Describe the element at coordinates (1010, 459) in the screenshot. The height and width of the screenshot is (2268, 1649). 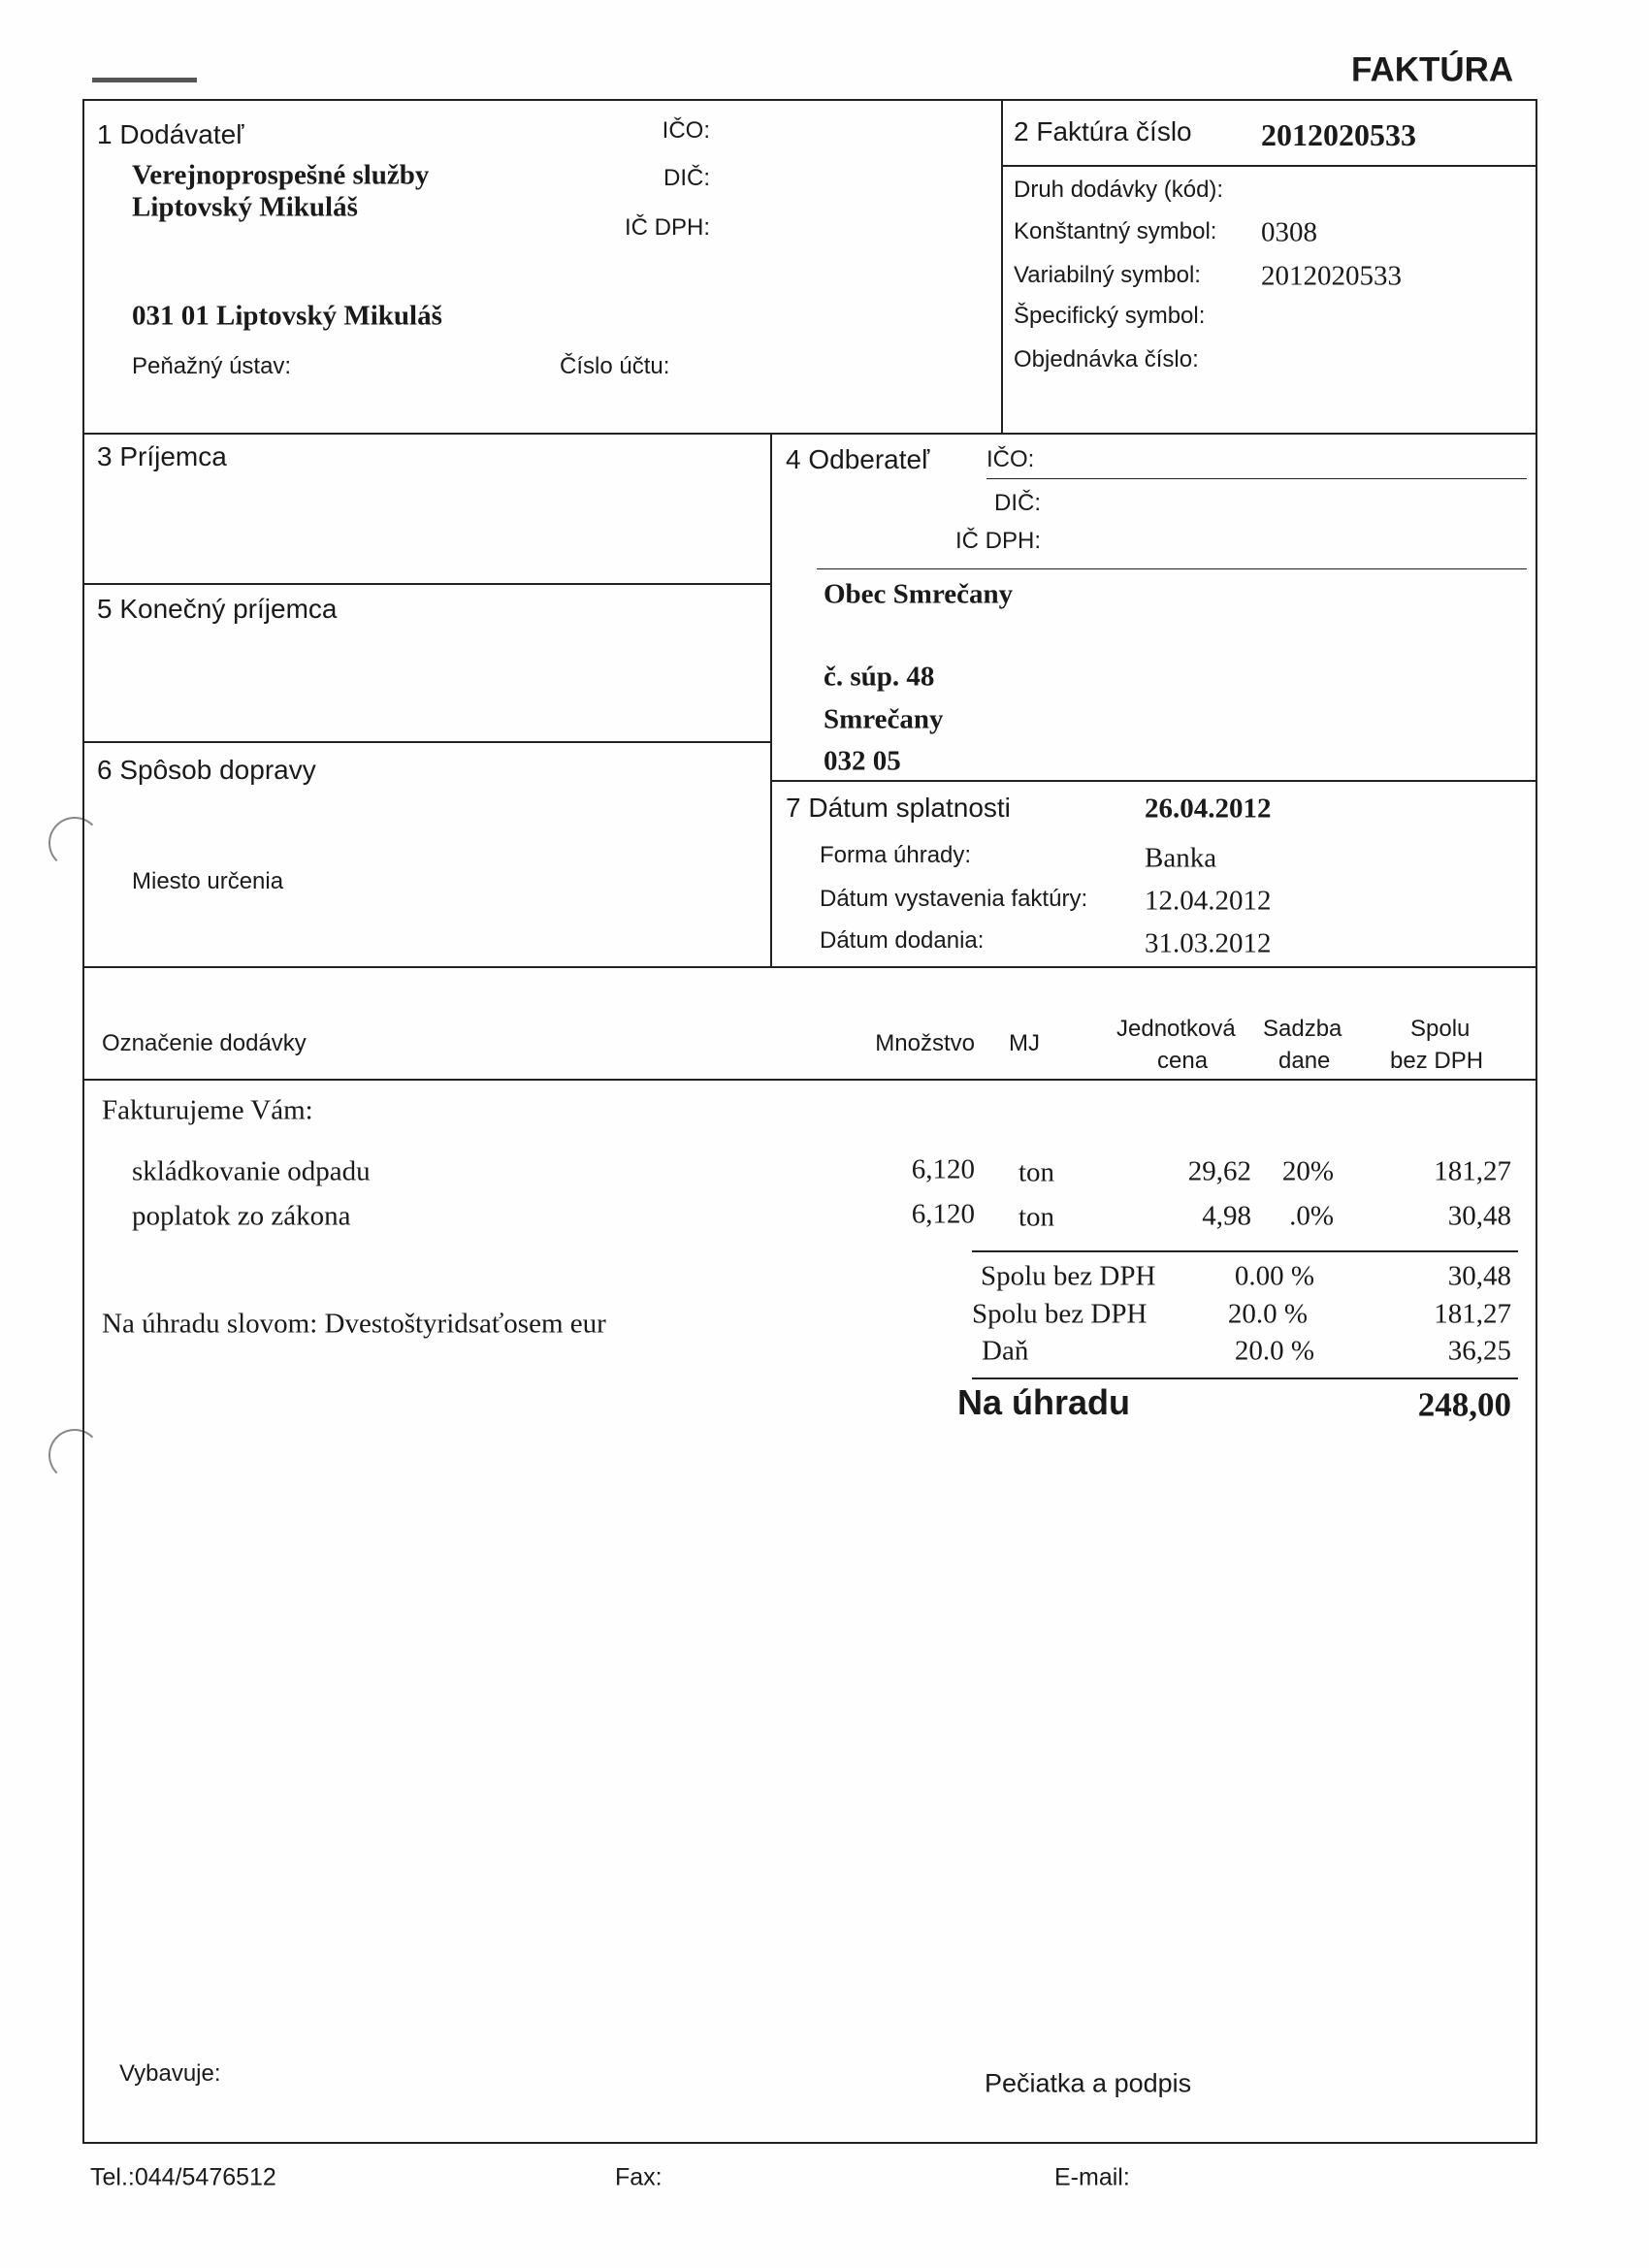
I see `customer-ico-label: IČO:` at that location.